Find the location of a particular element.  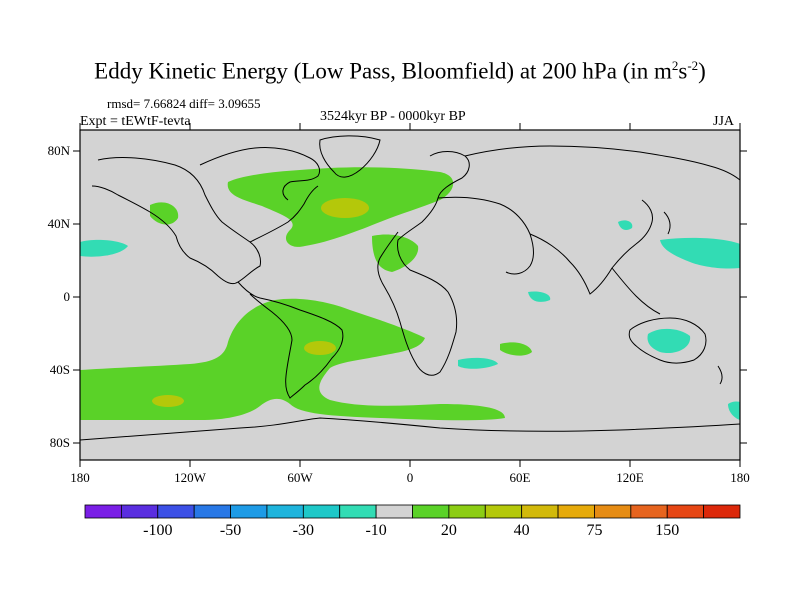

lat-label-40s: 40S is located at coordinates (60, 369).